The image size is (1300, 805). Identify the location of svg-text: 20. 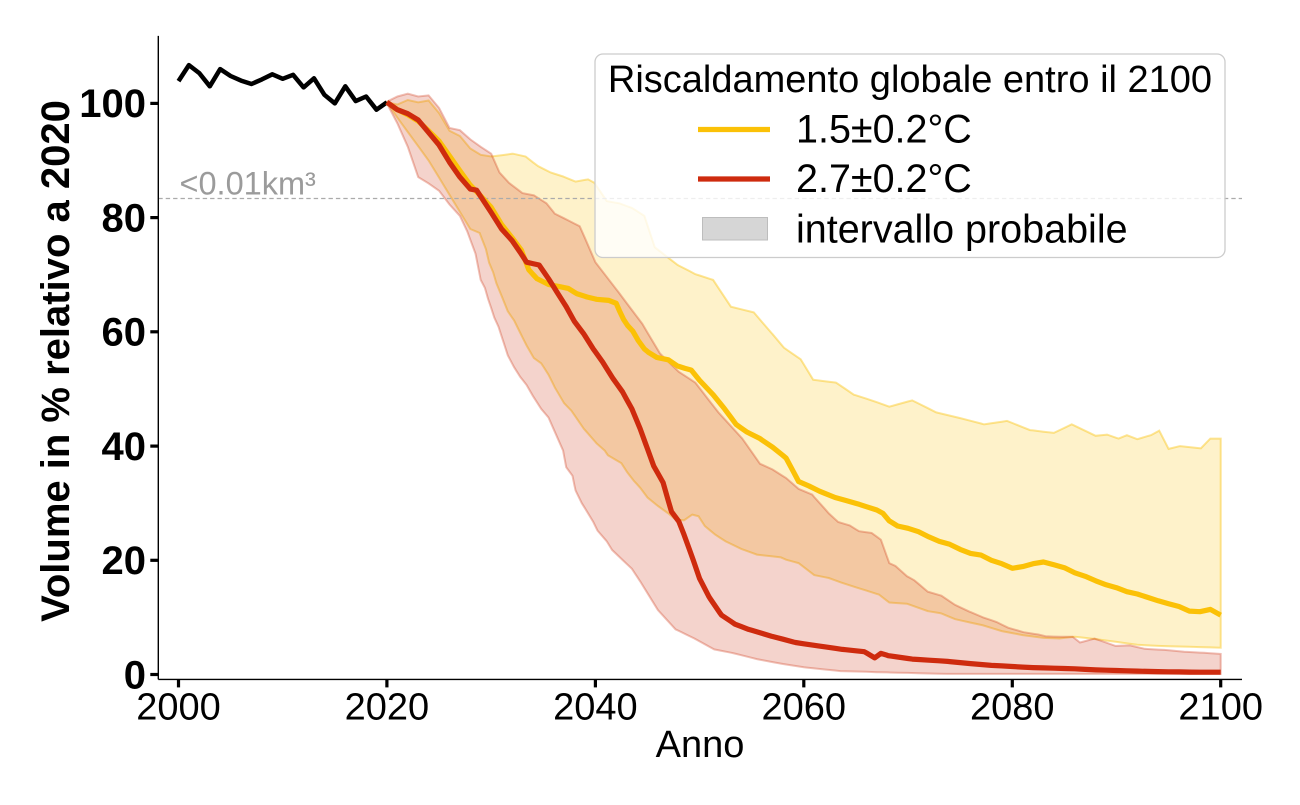
(124, 561).